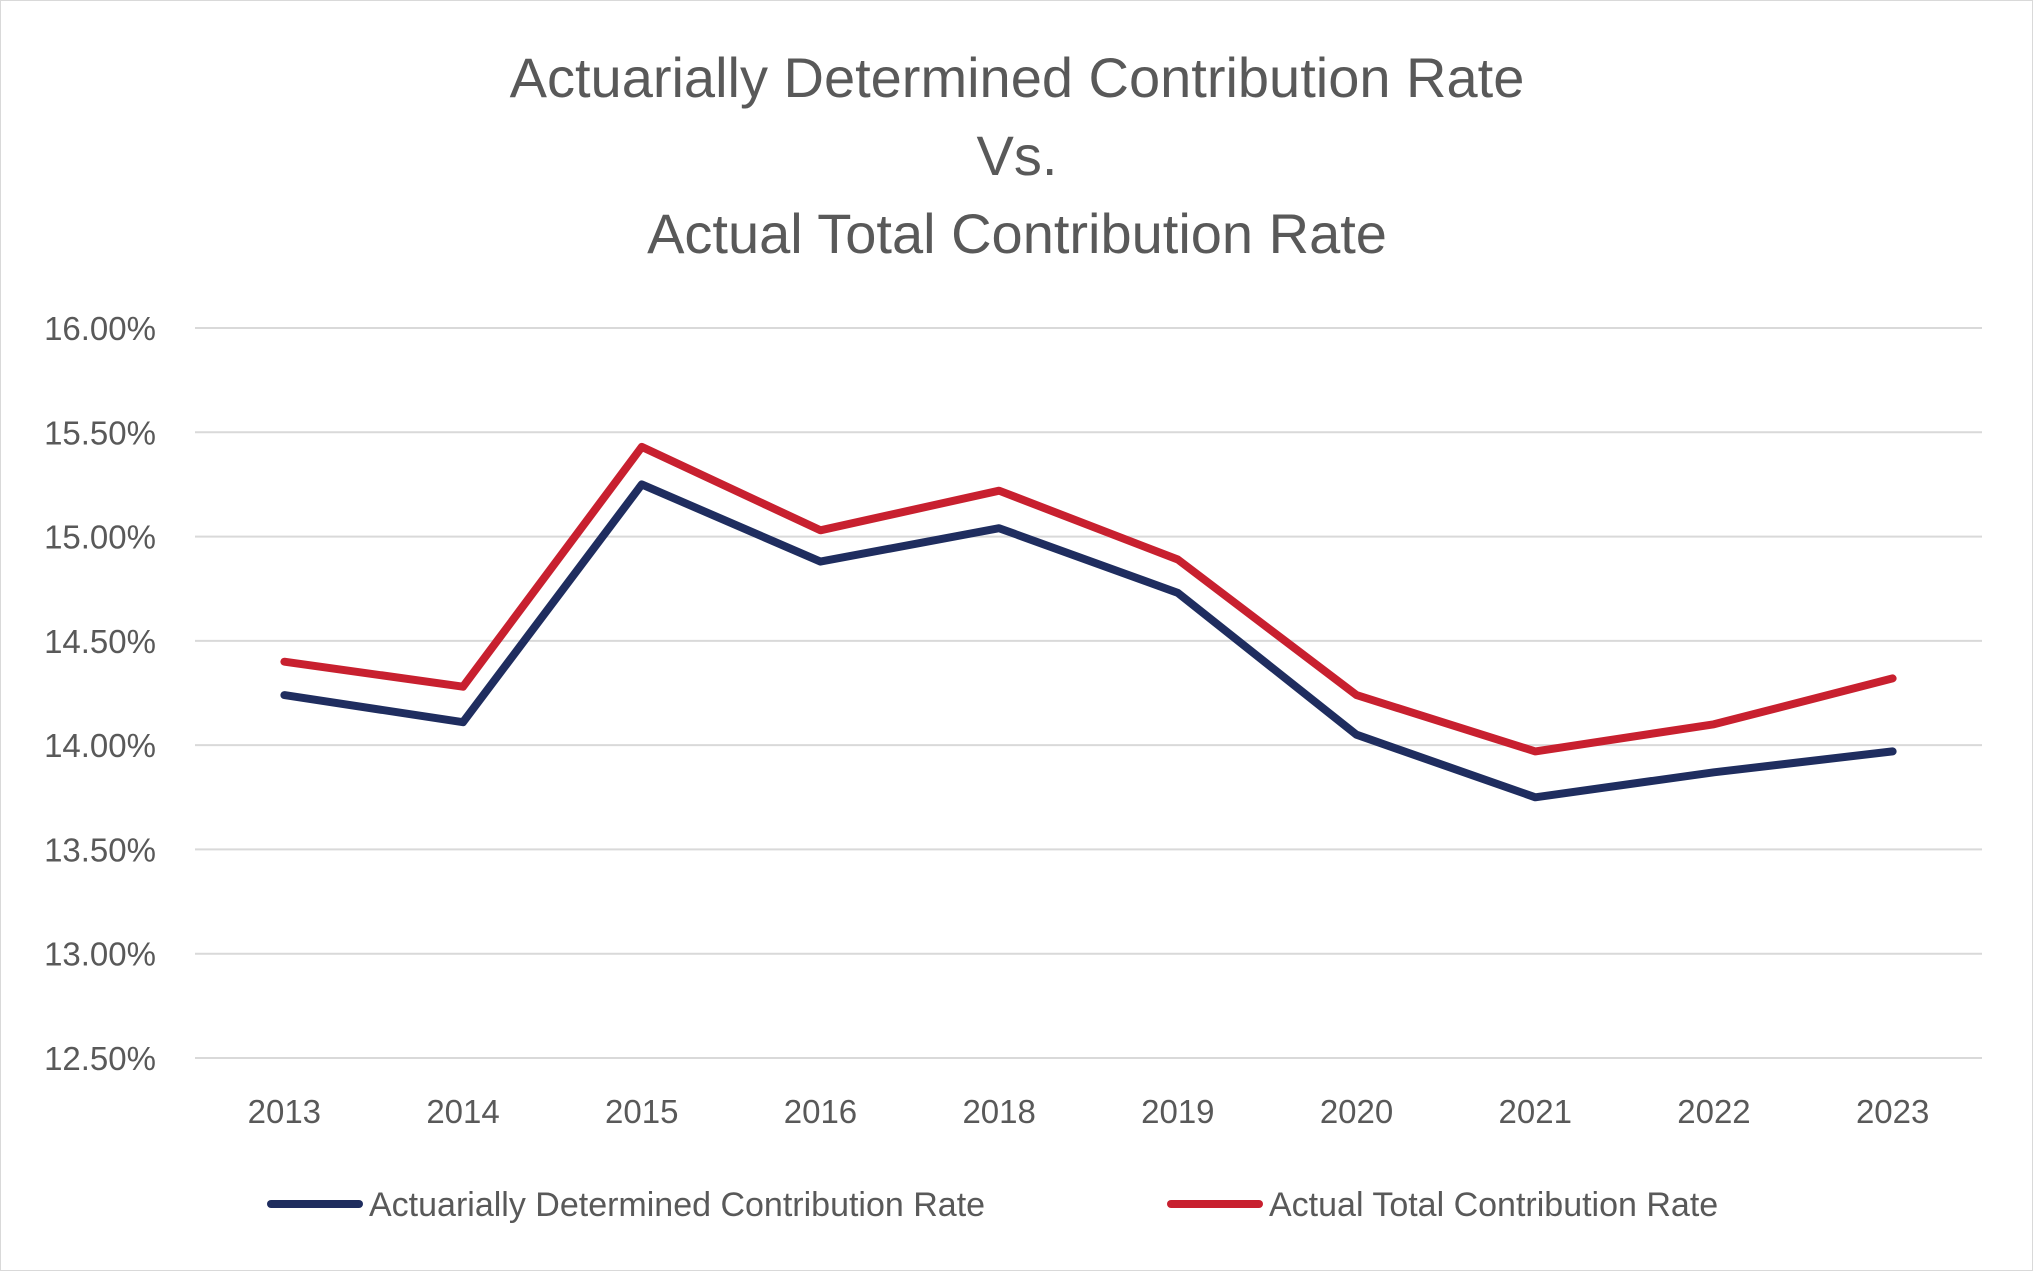 The width and height of the screenshot is (2033, 1272). Describe the element at coordinates (100, 537) in the screenshot. I see `y-tick-label: 15.00%` at that location.